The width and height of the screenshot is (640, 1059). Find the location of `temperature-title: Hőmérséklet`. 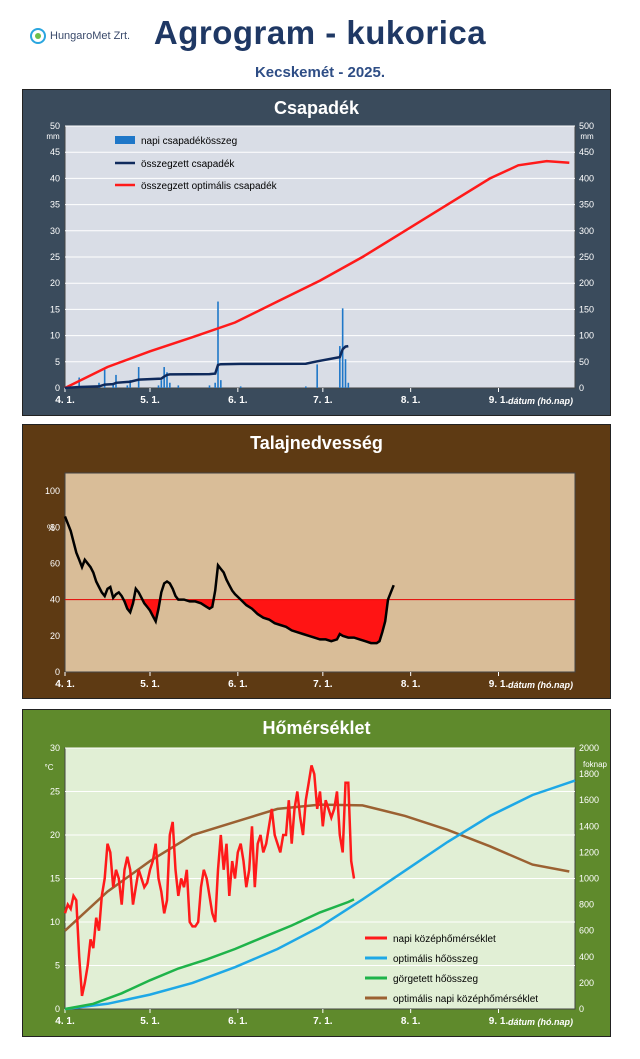

temperature-title: Hőmérséklet is located at coordinates (316, 728).